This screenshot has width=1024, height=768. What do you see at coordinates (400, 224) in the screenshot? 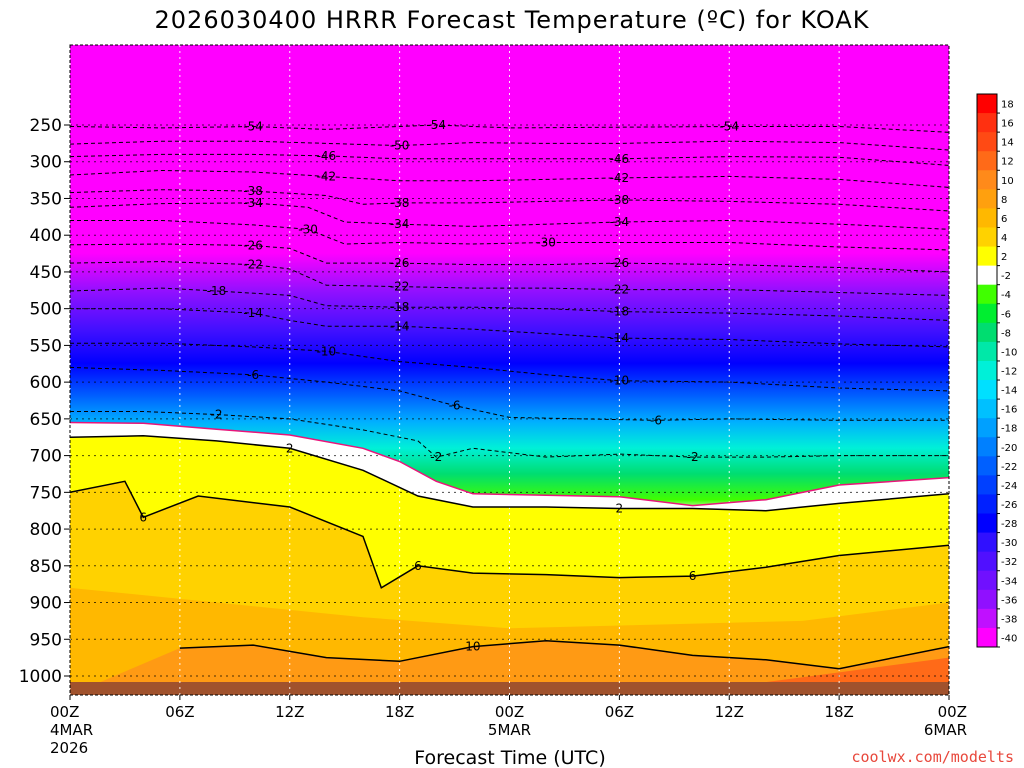
I see `isotherm-label--34: -34` at bounding box center [400, 224].